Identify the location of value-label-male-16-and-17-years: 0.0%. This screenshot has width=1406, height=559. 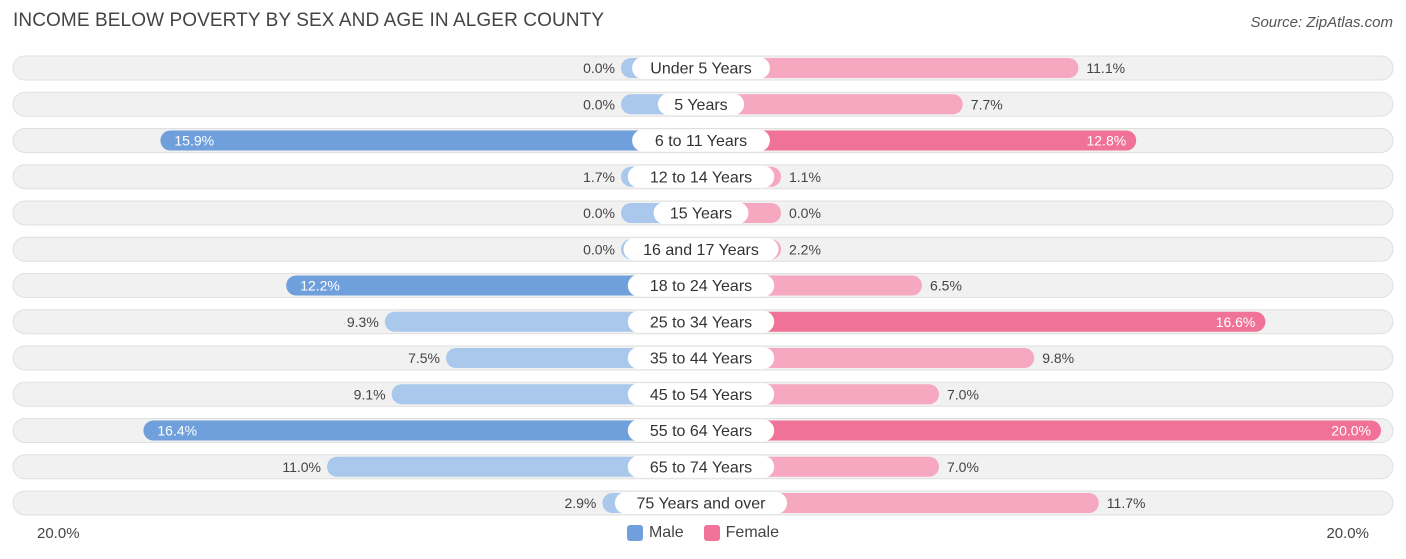
(599, 249).